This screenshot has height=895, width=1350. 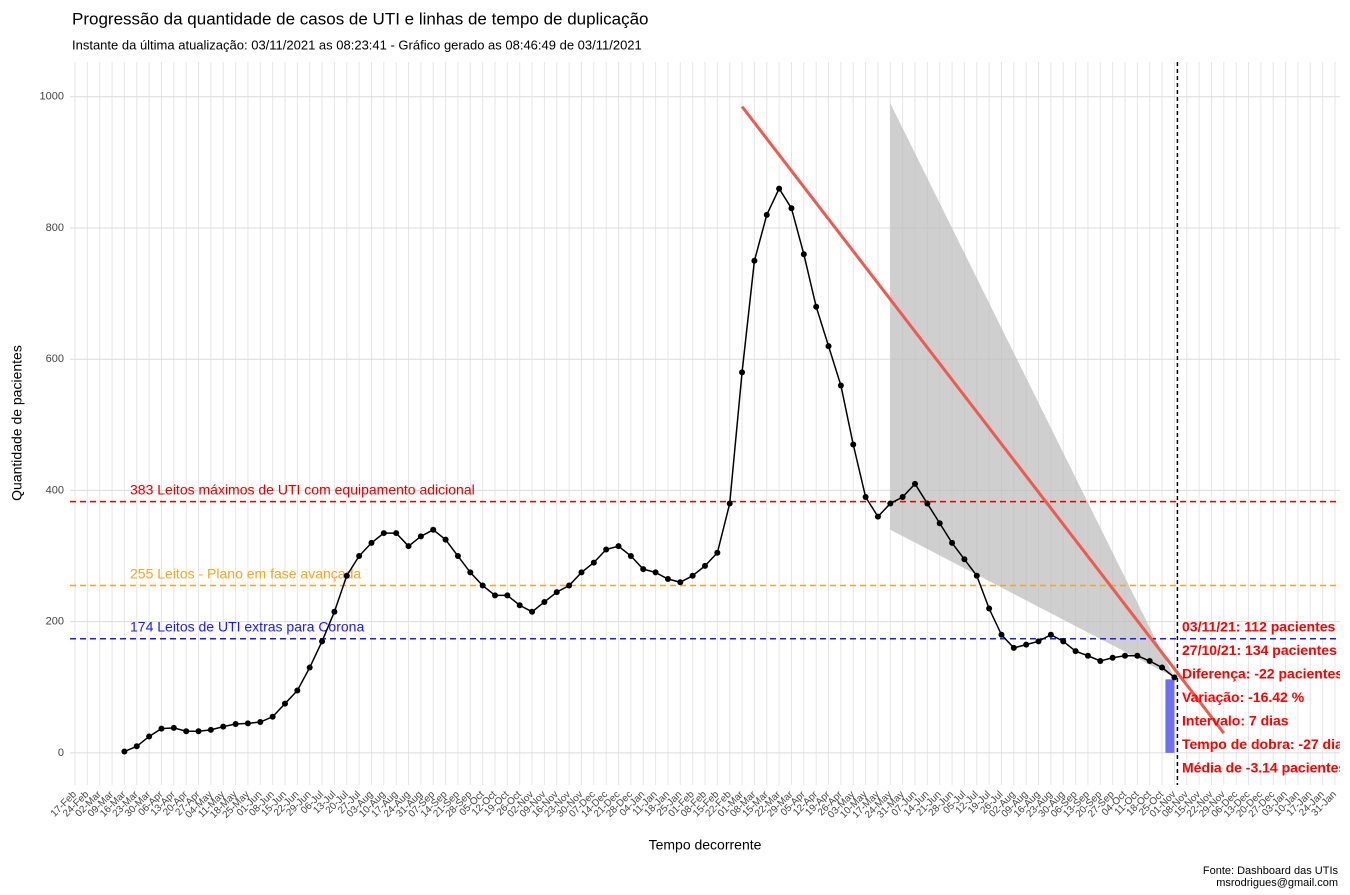 I want to click on annotation: 03/11/21: 112 pacientes, so click(x=1259, y=627).